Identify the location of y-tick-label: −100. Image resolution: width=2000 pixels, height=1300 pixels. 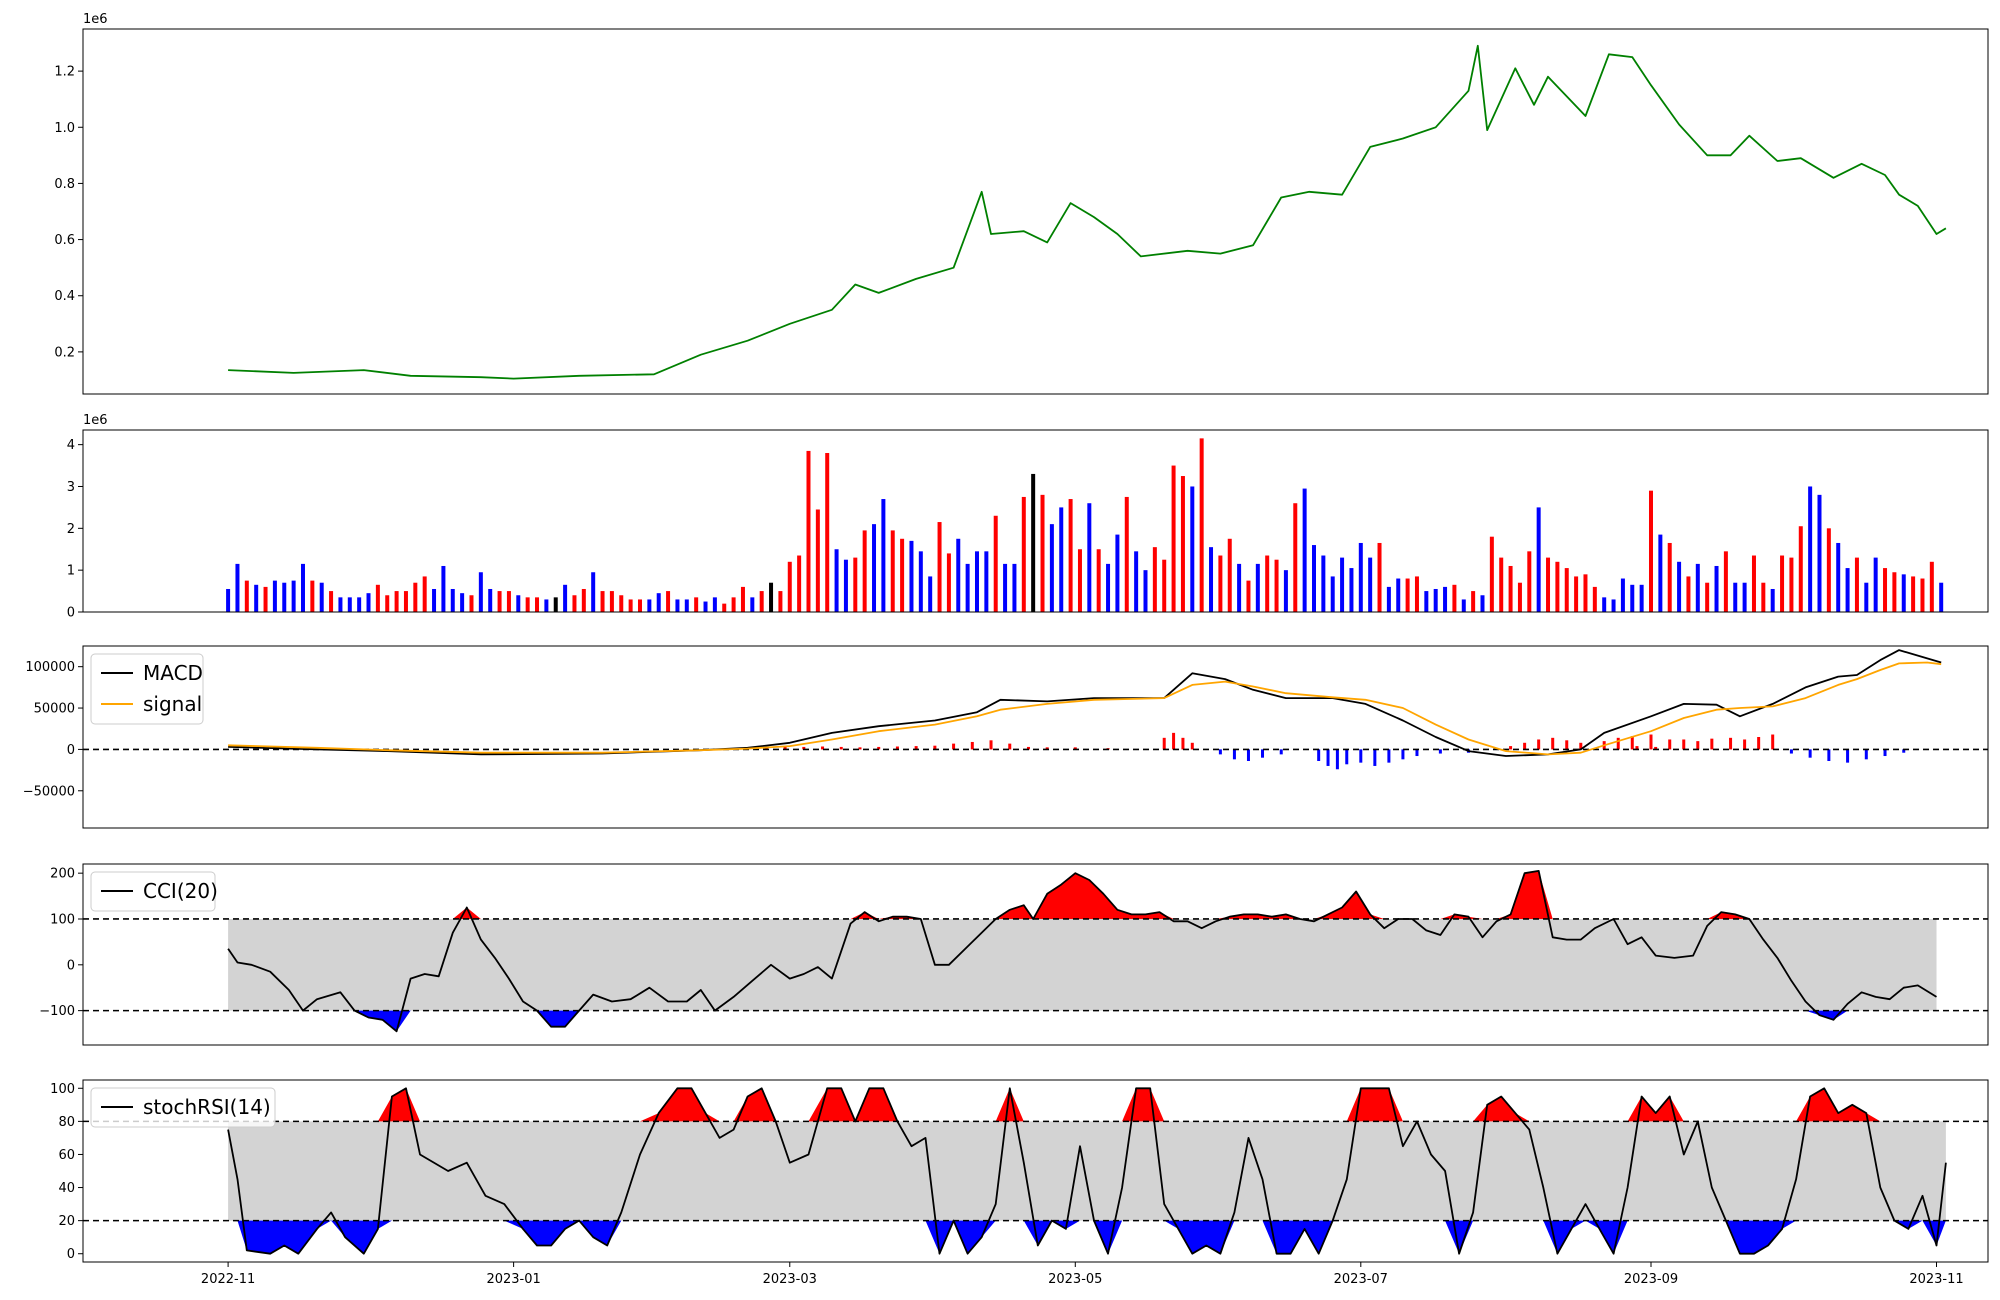
(57, 1011).